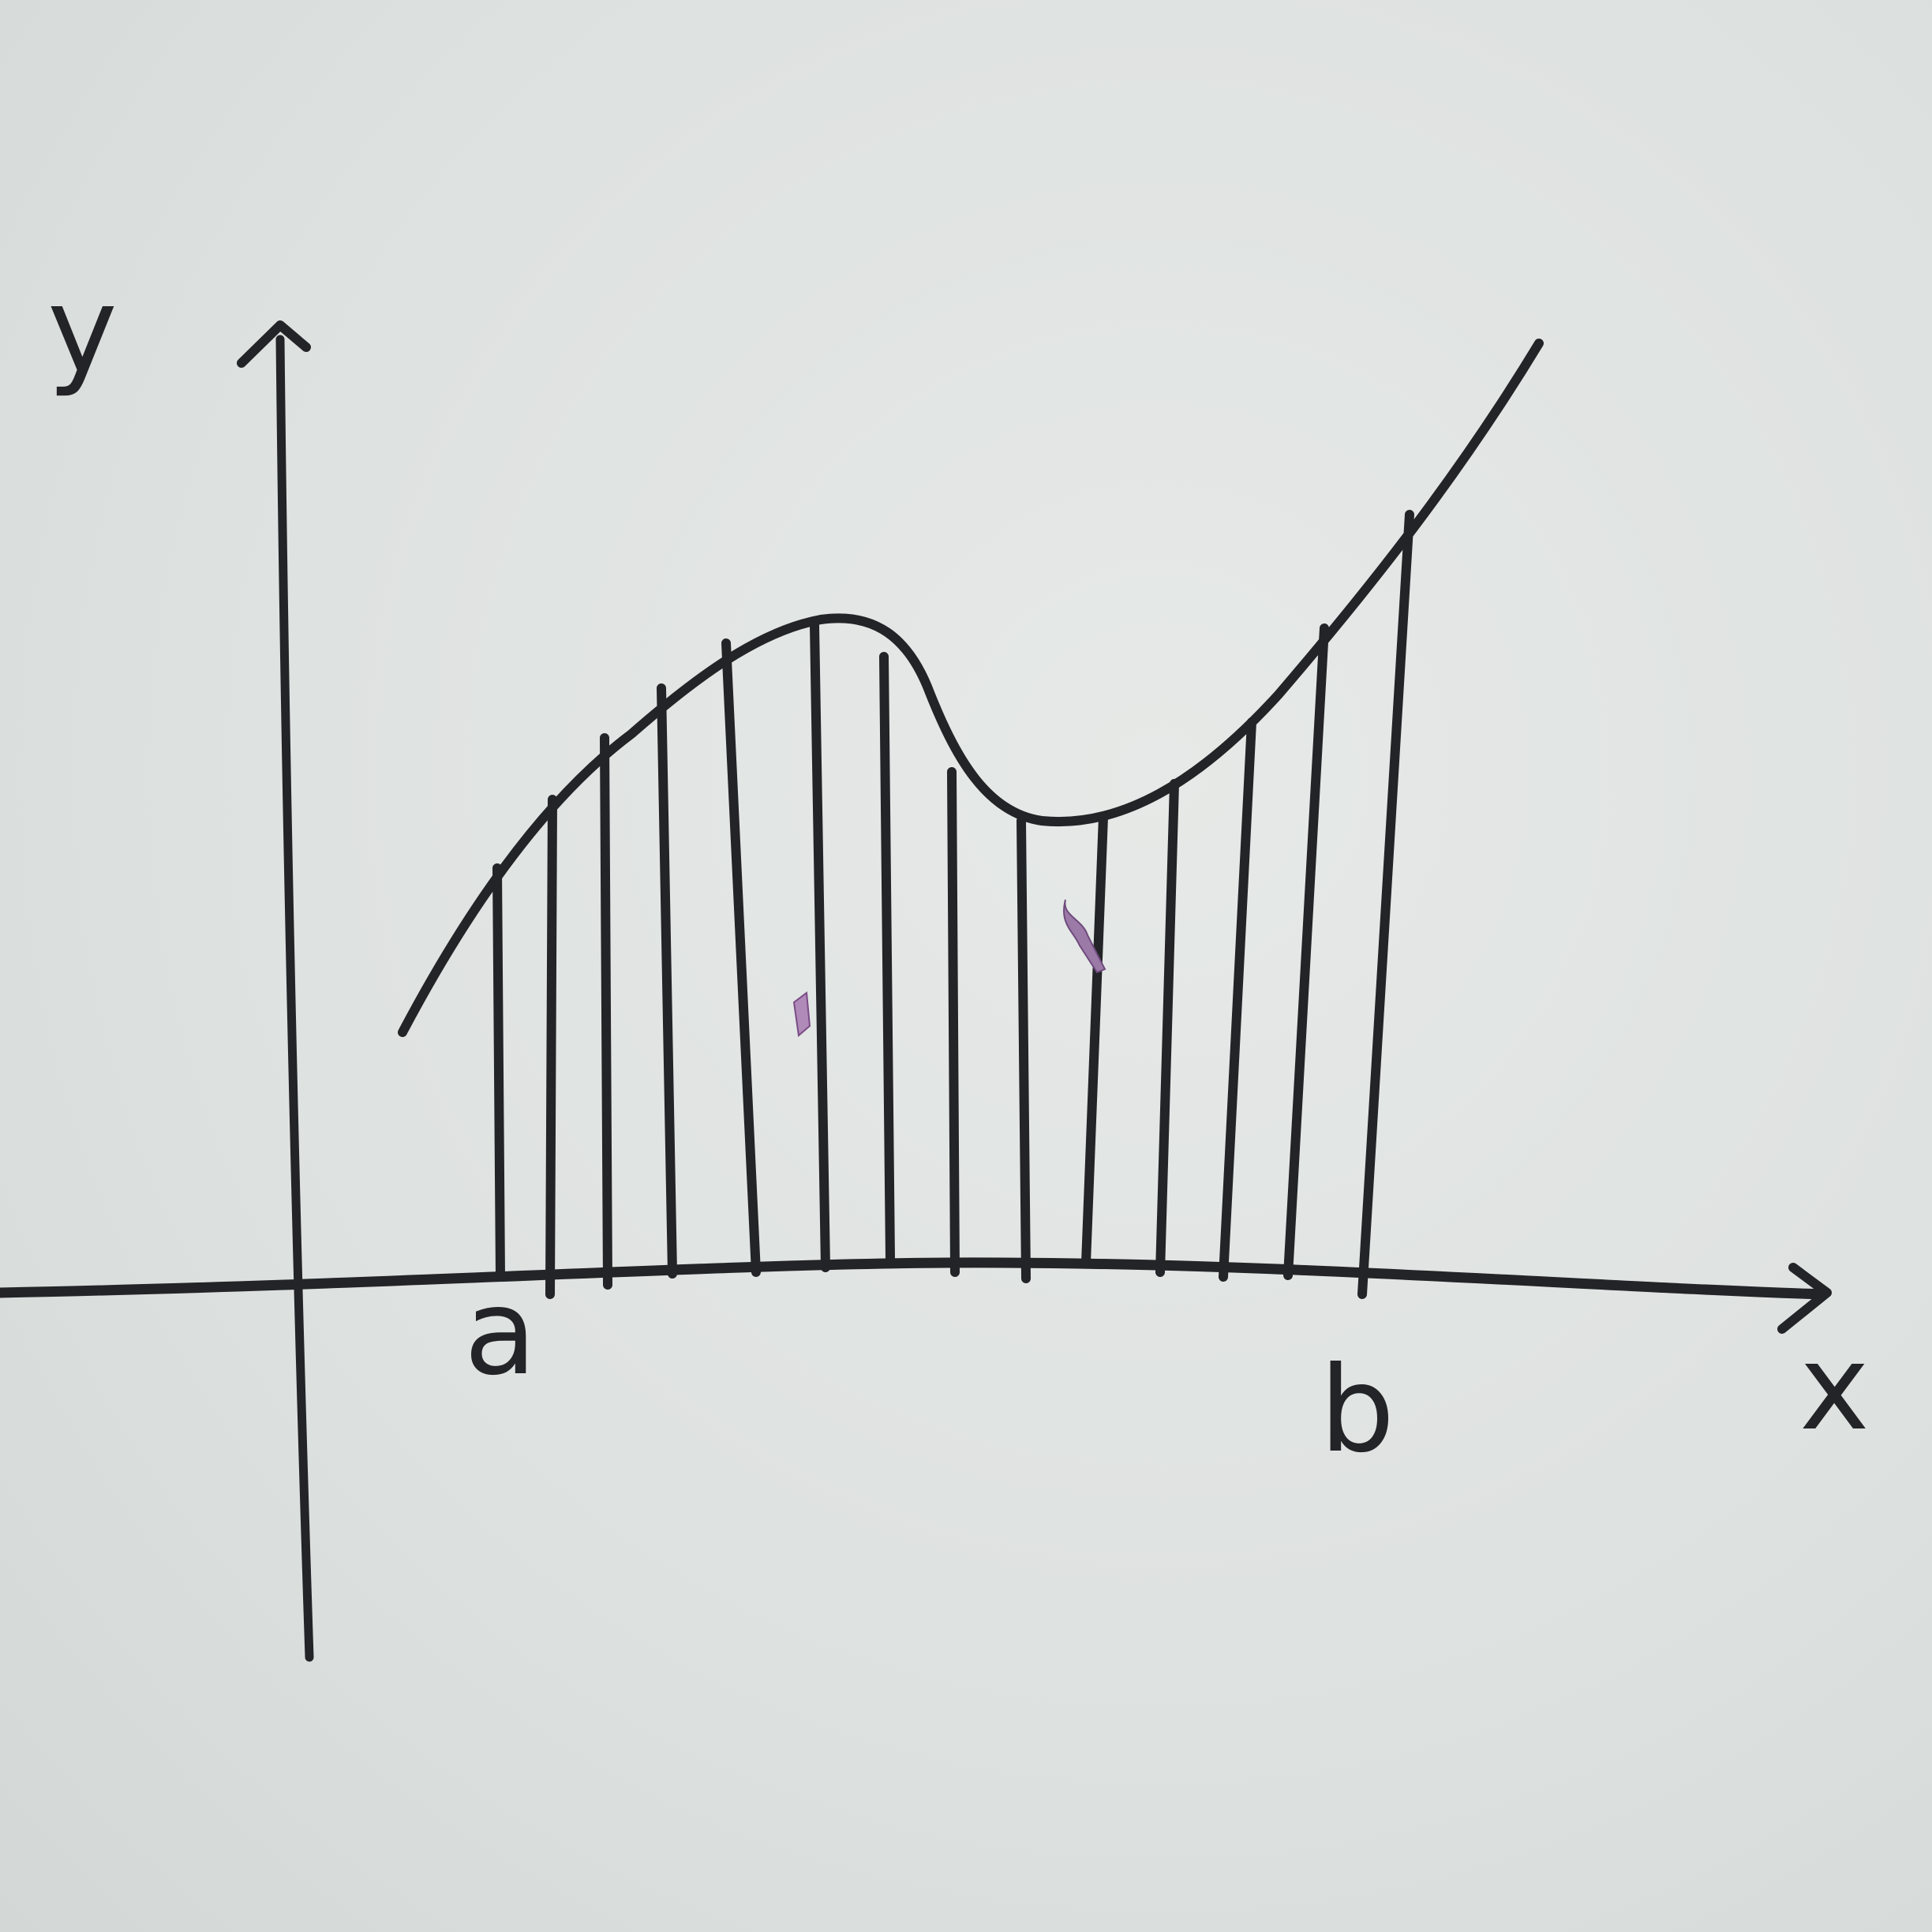 This screenshot has width=1932, height=1932. What do you see at coordinates (274, 344) in the screenshot?
I see `y-axis-arrowhead-icon` at bounding box center [274, 344].